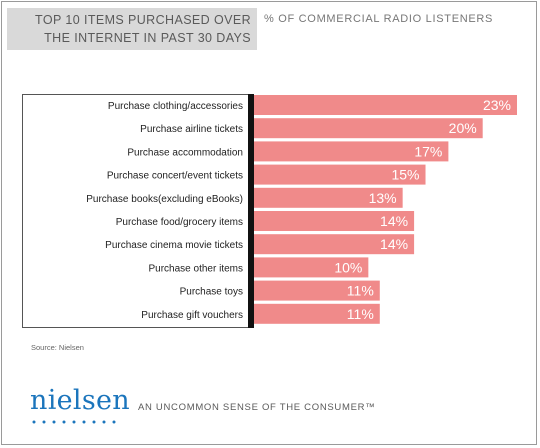 This screenshot has width=540, height=448. I want to click on category-label: Purchase books(excluding eBooks), so click(164, 199).